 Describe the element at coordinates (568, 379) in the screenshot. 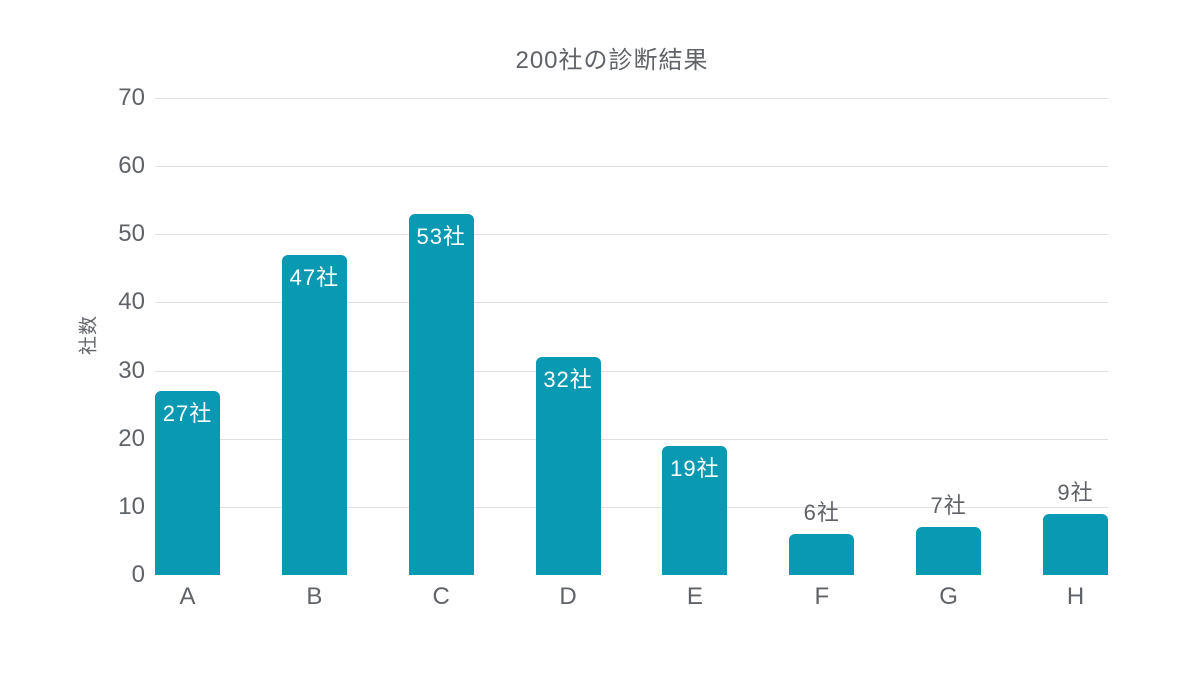

I see `bar-value-label-D: 32社` at that location.